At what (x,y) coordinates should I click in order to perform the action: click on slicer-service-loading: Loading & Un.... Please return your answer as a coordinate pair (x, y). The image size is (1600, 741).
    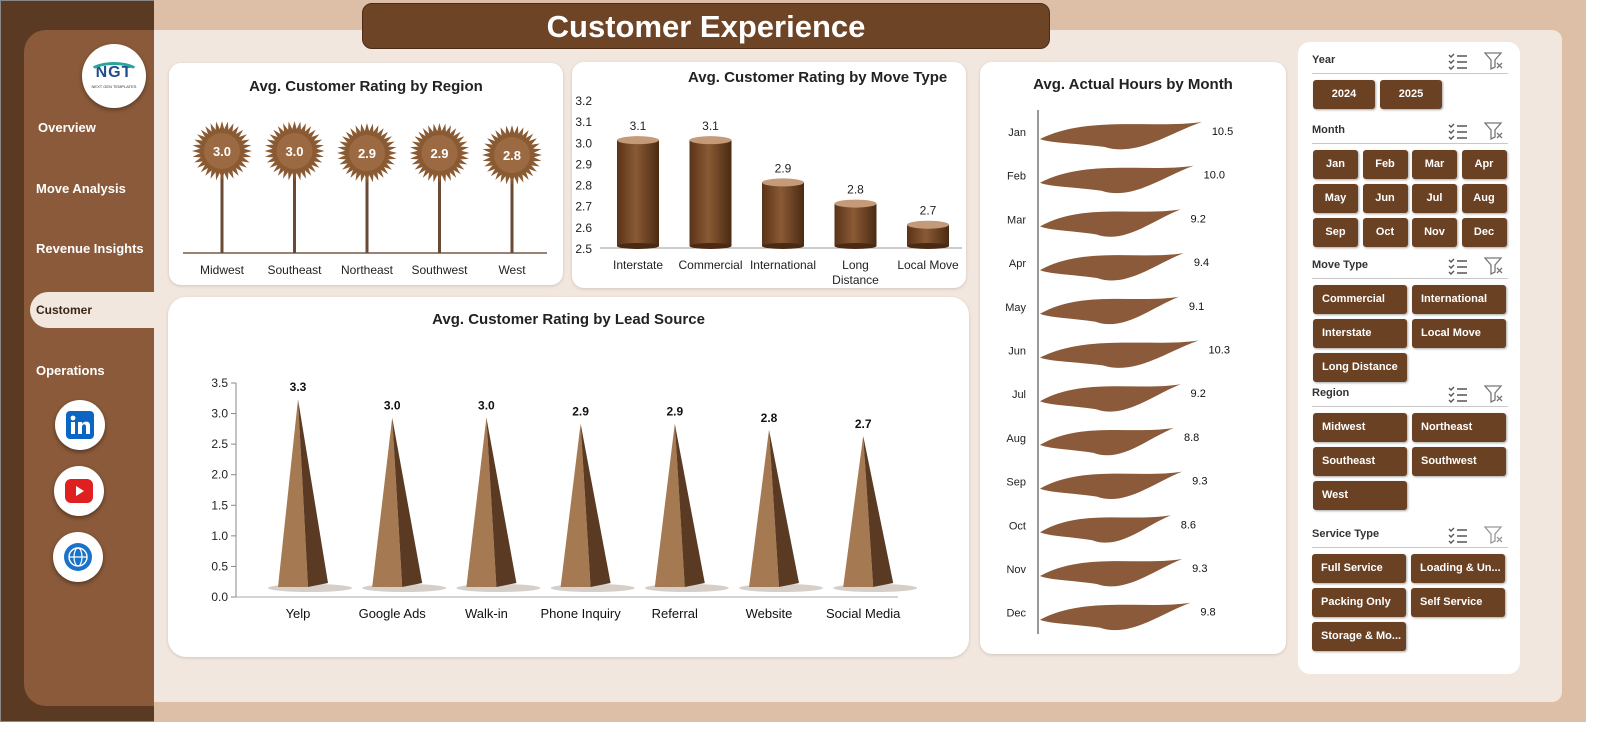
    Looking at the image, I should click on (1458, 568).